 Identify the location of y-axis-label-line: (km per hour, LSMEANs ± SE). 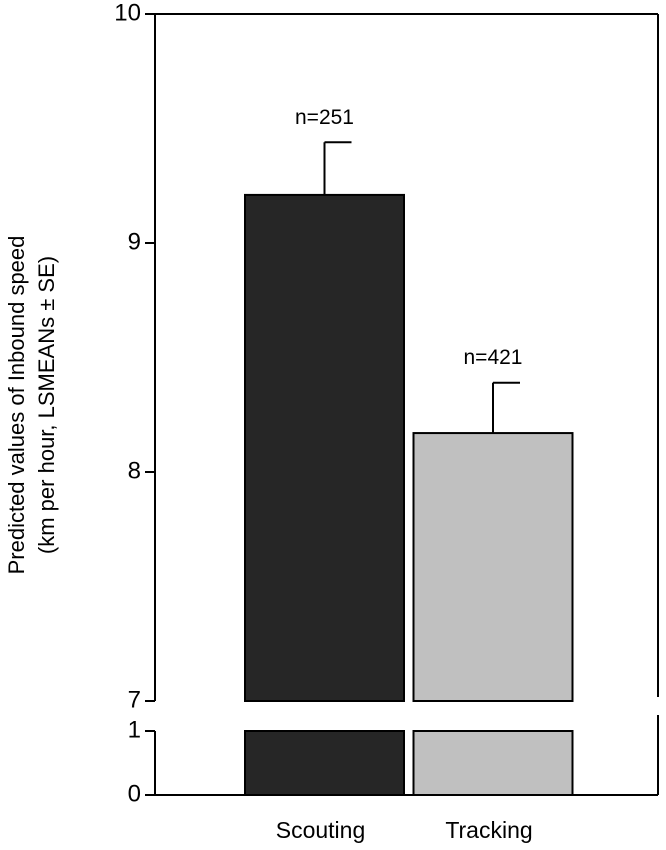
(46, 405).